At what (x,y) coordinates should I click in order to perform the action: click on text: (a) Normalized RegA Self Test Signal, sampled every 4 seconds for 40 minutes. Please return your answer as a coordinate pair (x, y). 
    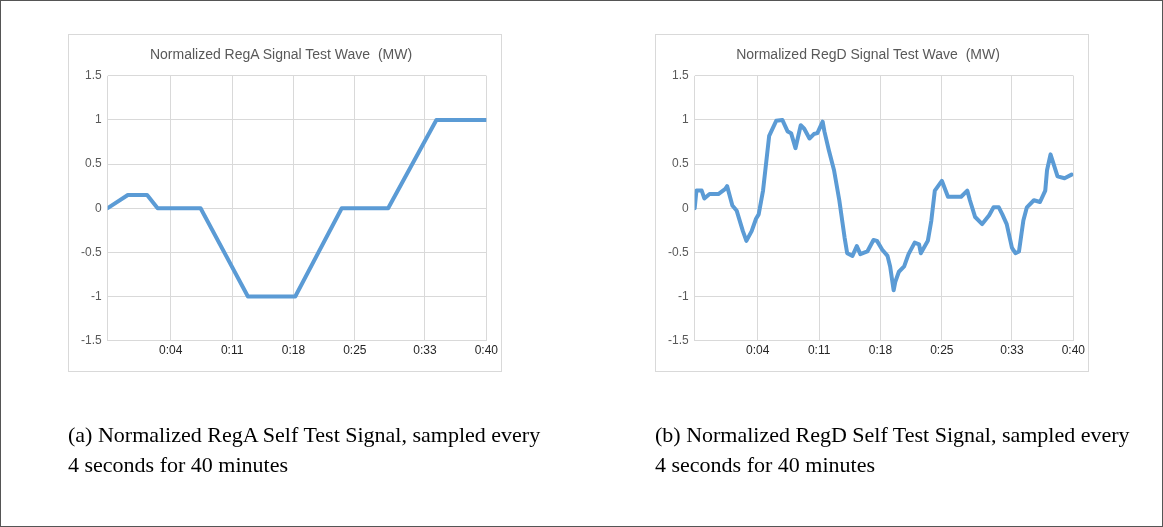
    Looking at the image, I should click on (305, 450).